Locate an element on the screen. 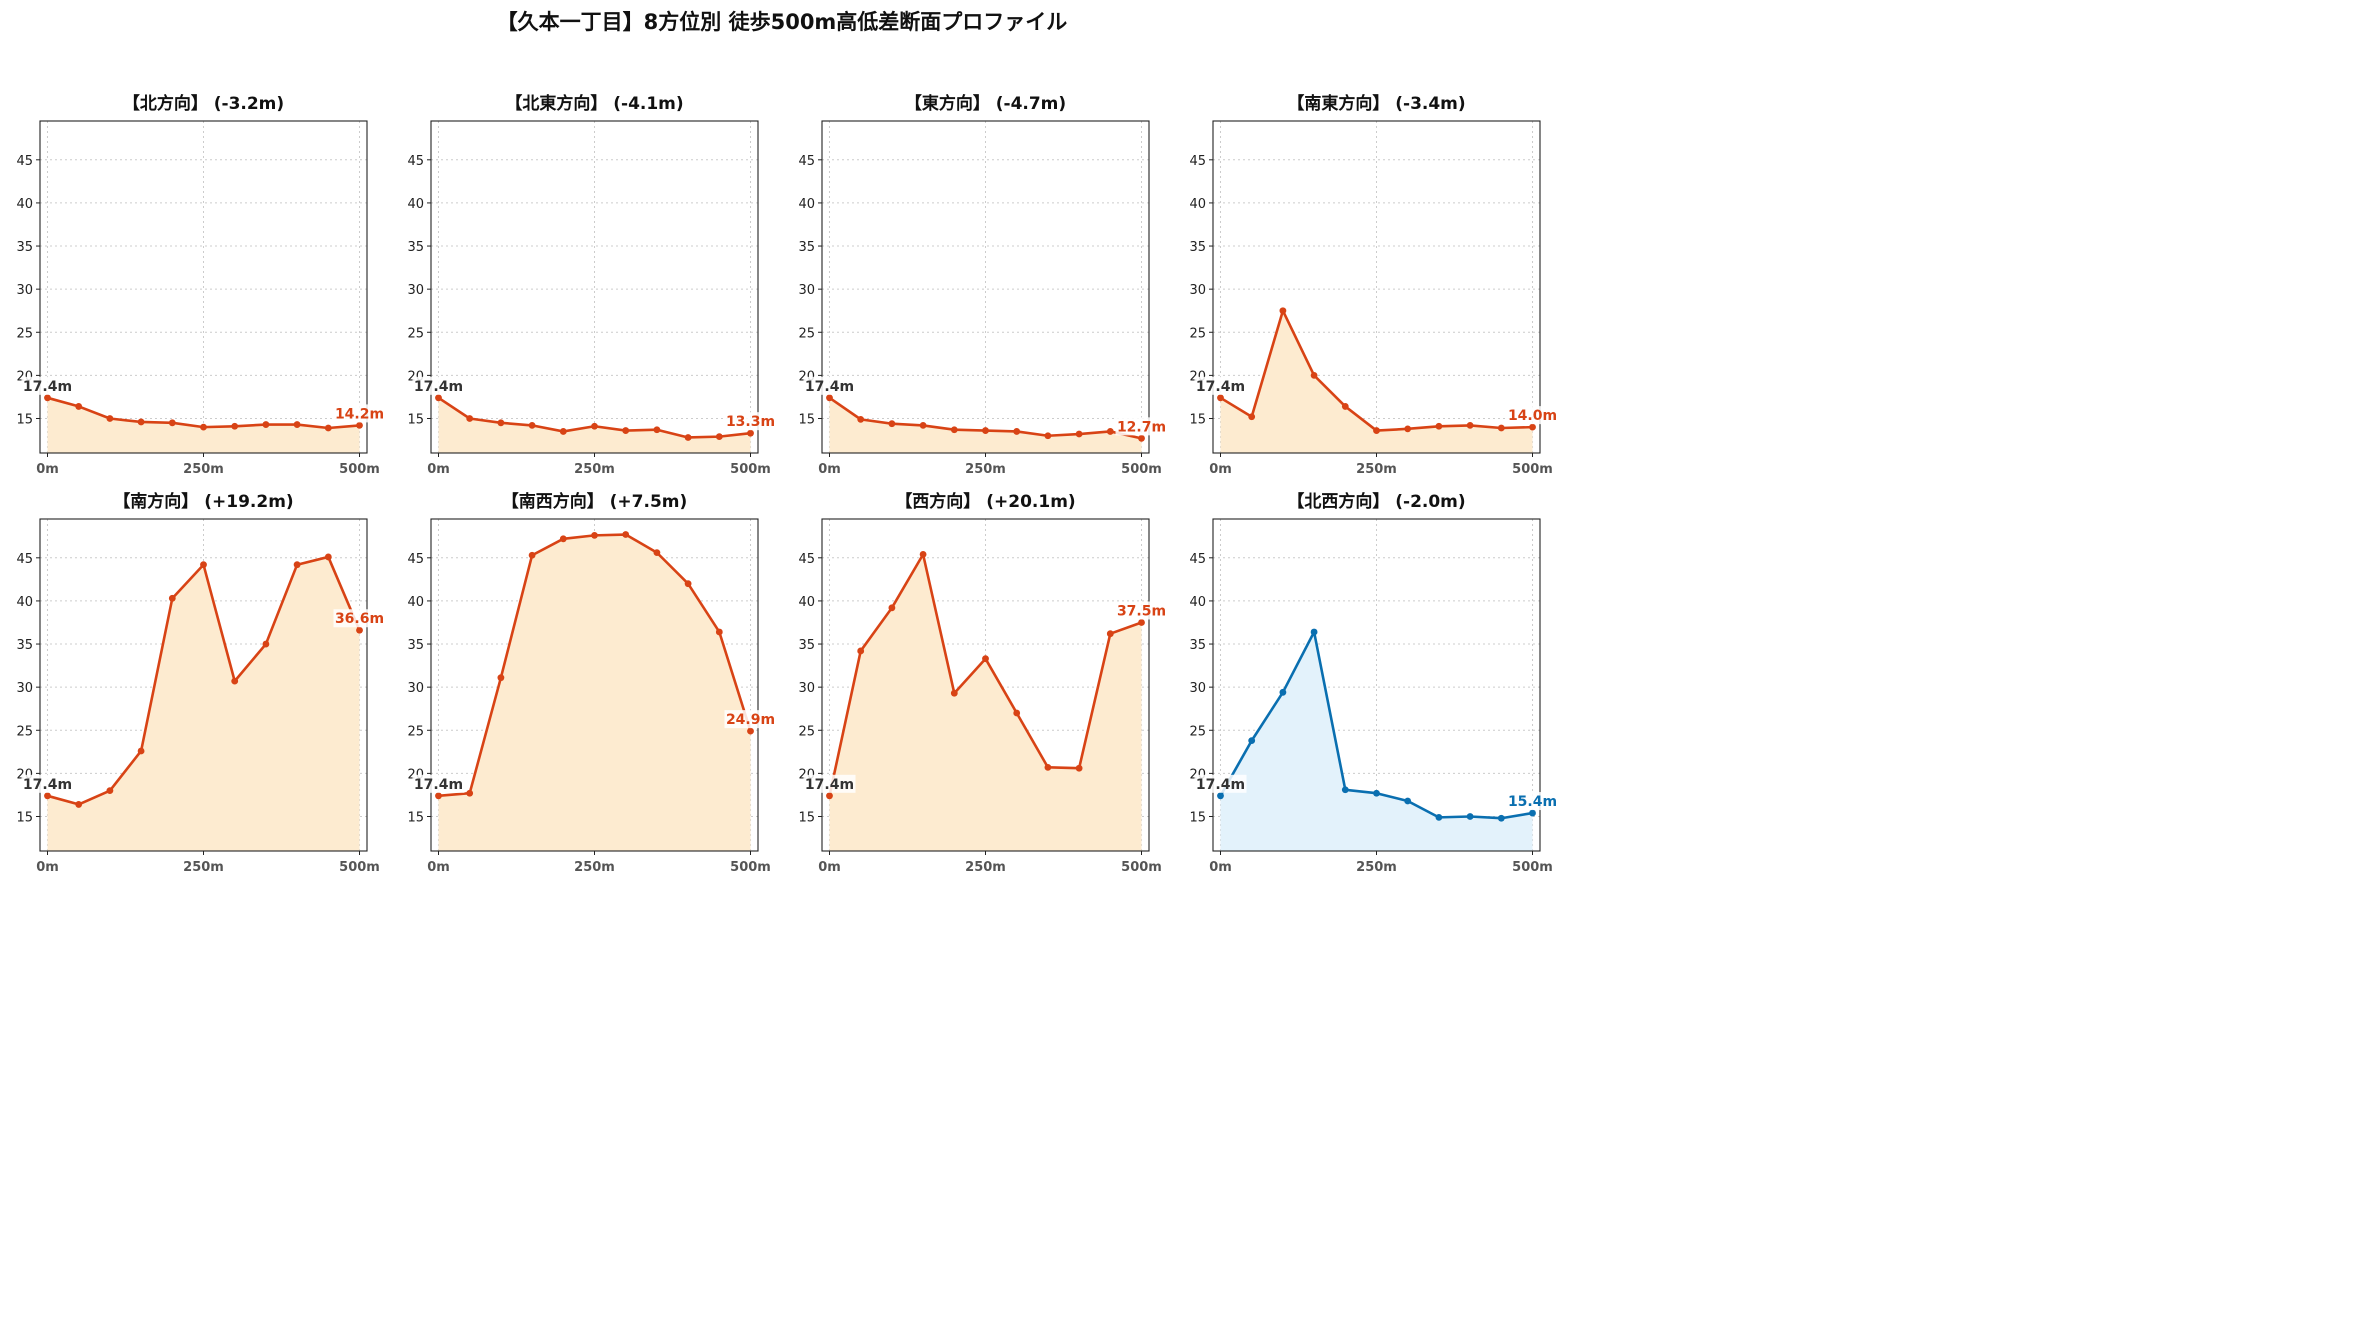  end-elevation-label: 24.9m is located at coordinates (750, 720).